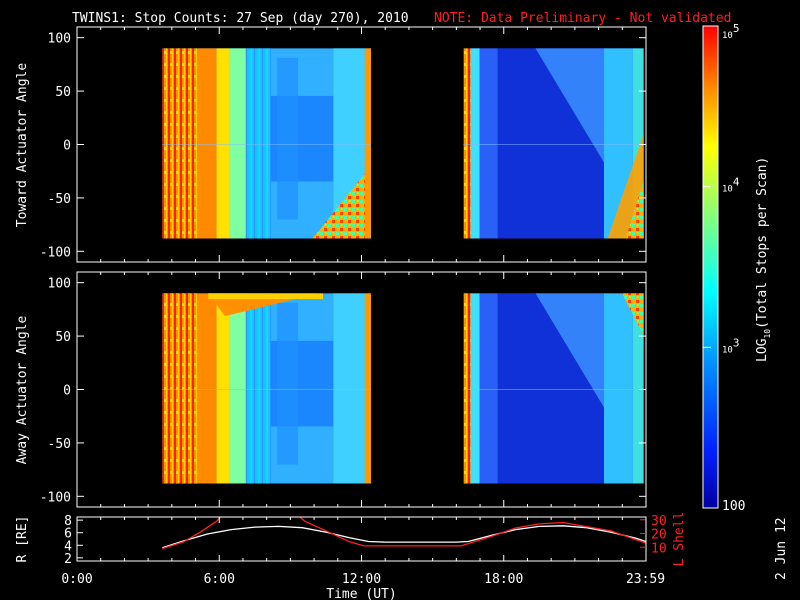  I want to click on y-axis-label: Away Actuator Angle, so click(22, 389).